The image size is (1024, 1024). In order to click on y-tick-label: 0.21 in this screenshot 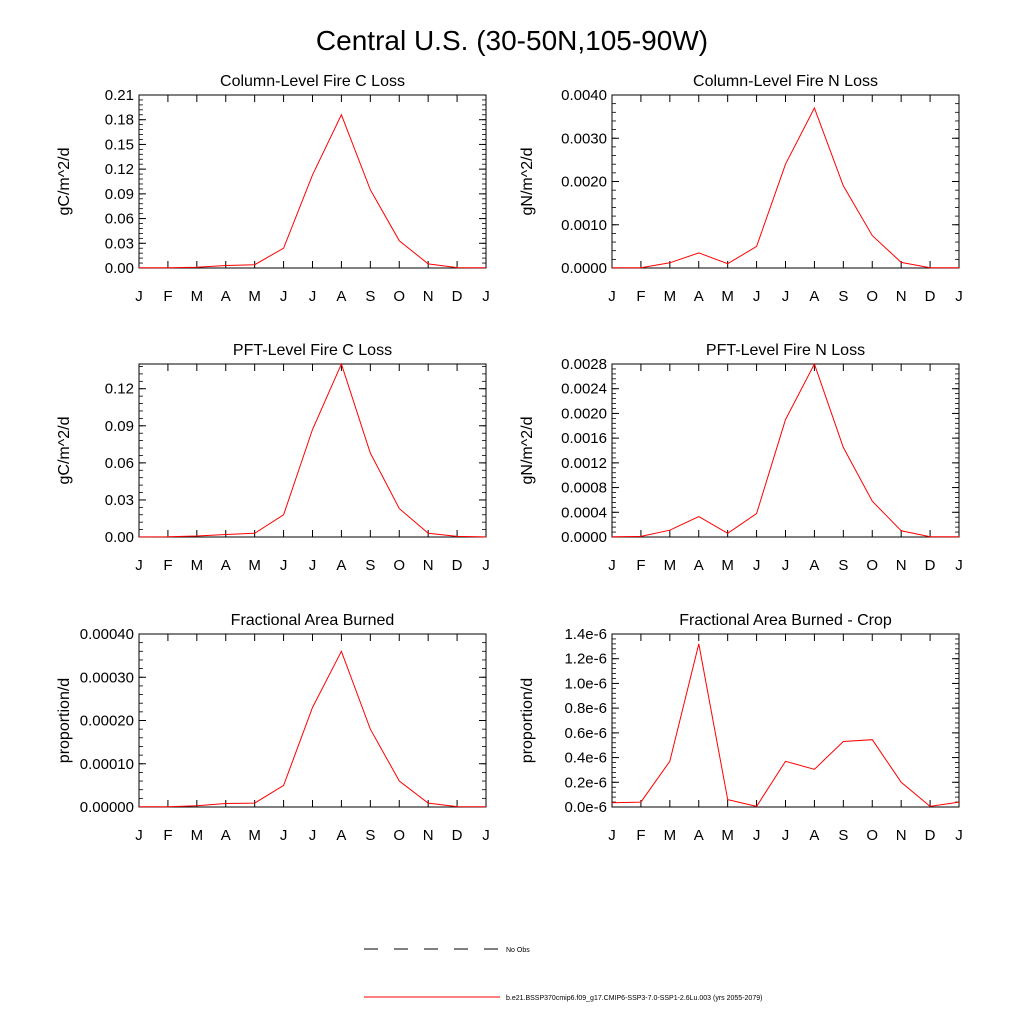, I will do `click(119, 95)`.